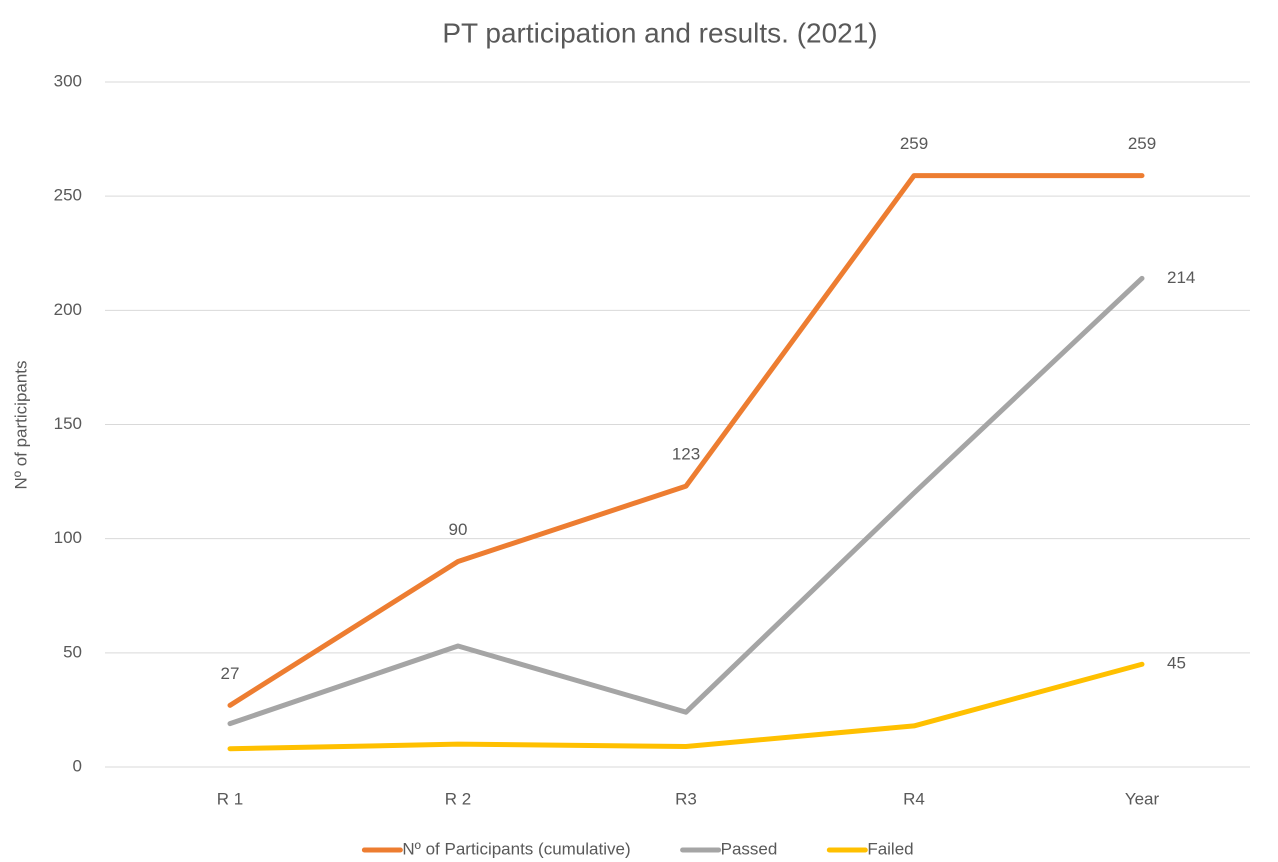 The image size is (1278, 862). I want to click on y-tick-label: 150, so click(68, 423).